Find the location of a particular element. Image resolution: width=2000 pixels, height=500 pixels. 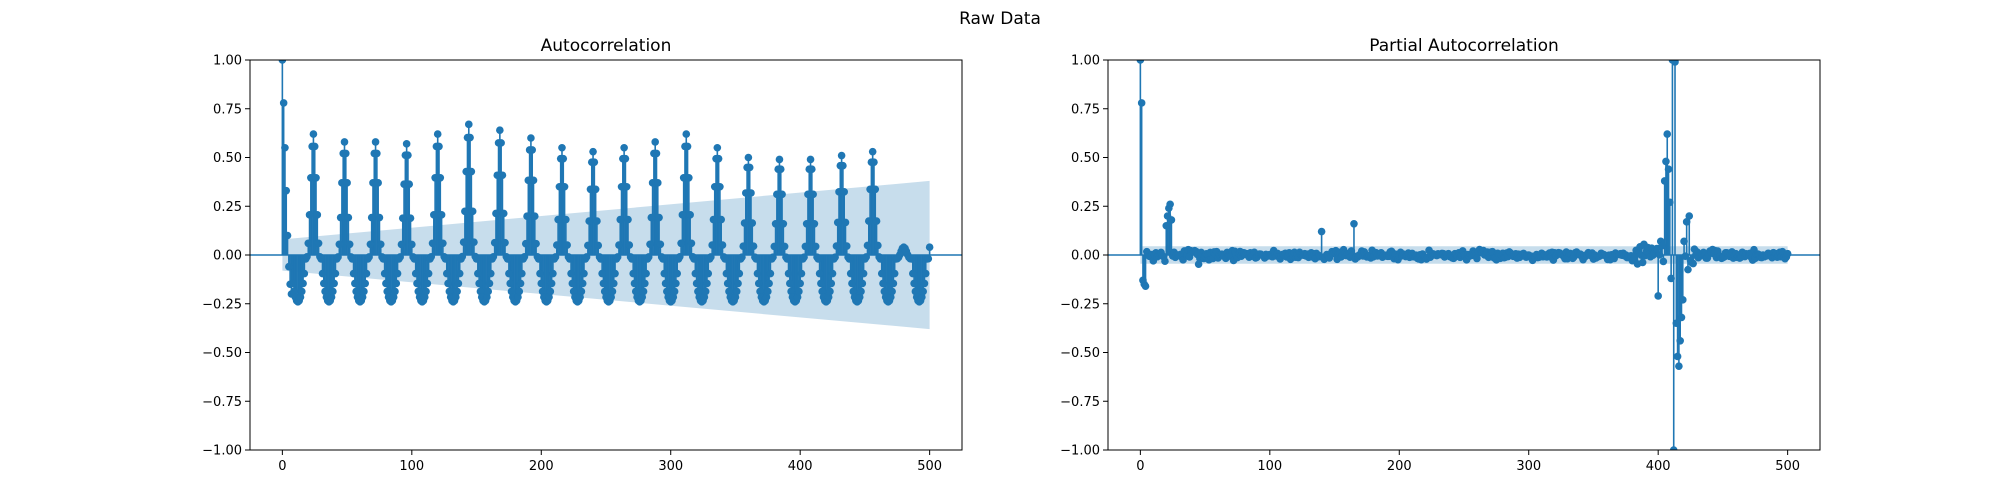

figure-suptitle: Raw Data is located at coordinates (1000, 19).